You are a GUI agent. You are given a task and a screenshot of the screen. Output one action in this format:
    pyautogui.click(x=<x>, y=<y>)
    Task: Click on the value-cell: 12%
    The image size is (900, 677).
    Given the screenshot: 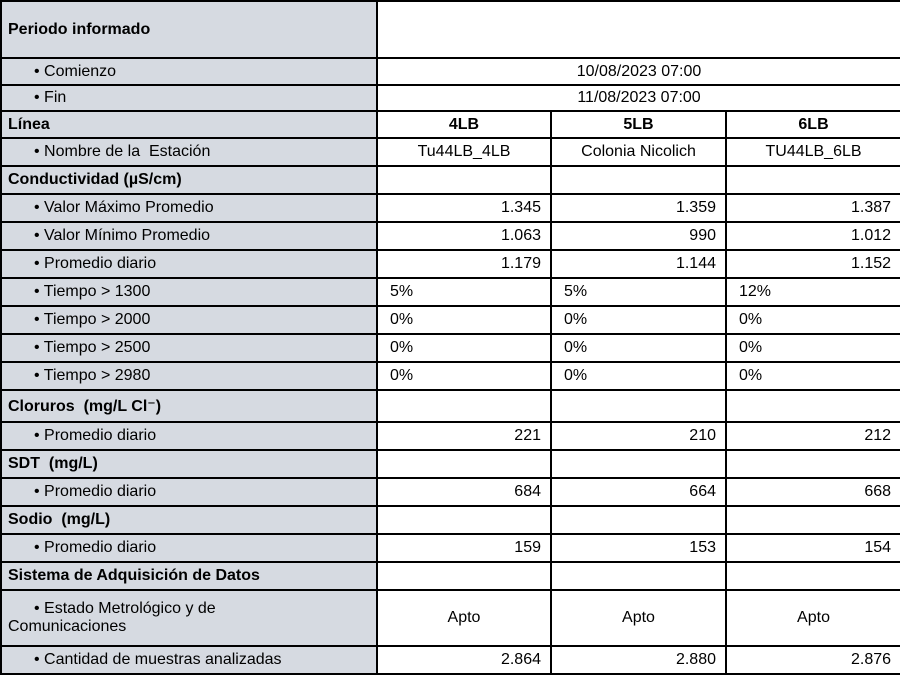 What is the action you would take?
    pyautogui.click(x=812, y=292)
    